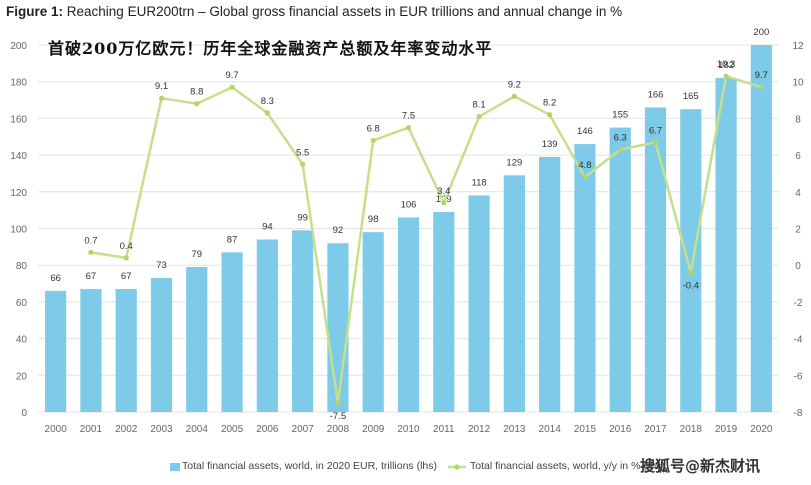 The image size is (811, 485). What do you see at coordinates (231, 75) in the screenshot?
I see `line-value-label: 9.7` at bounding box center [231, 75].